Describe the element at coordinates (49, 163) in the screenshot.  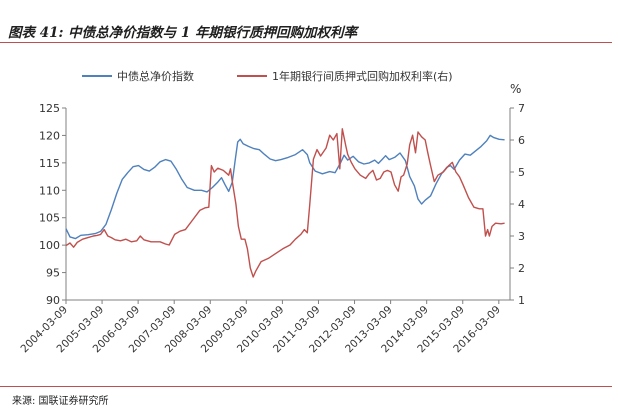
I see `left-tick-label: 115` at that location.